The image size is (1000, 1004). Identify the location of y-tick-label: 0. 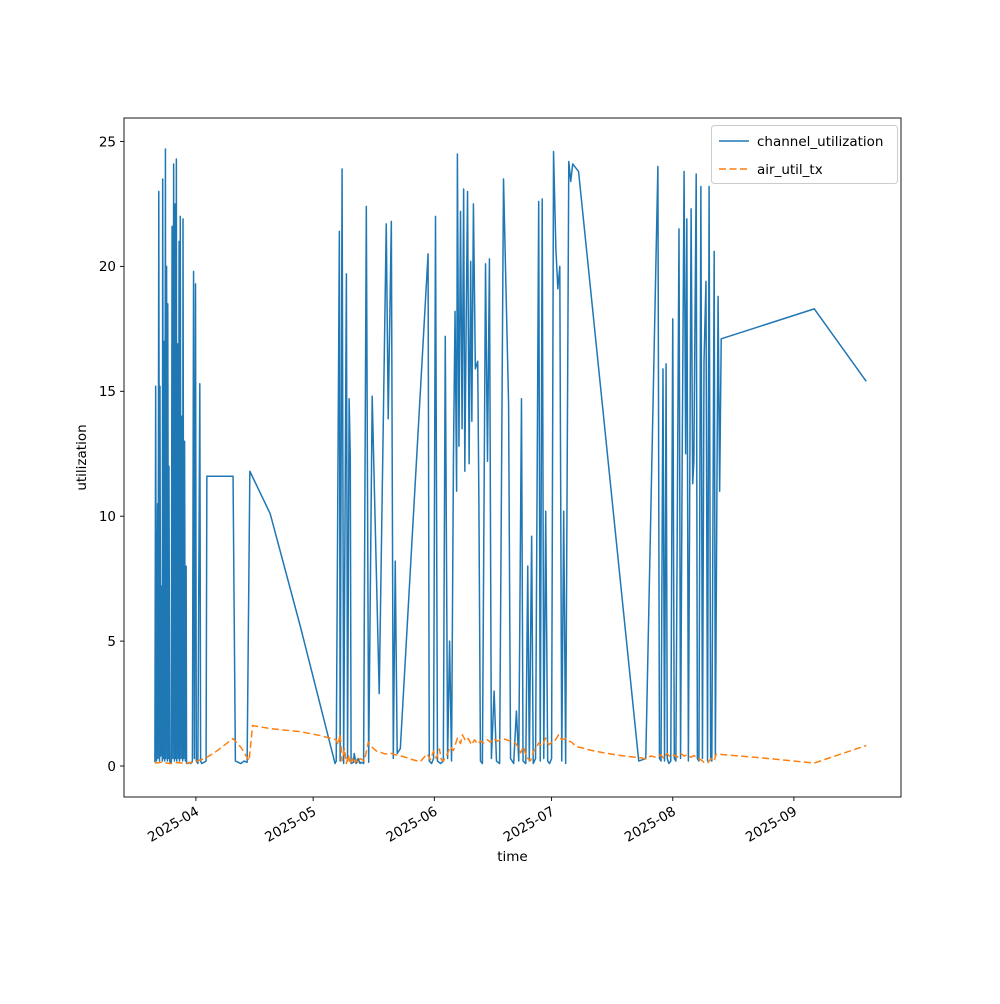
(111, 767).